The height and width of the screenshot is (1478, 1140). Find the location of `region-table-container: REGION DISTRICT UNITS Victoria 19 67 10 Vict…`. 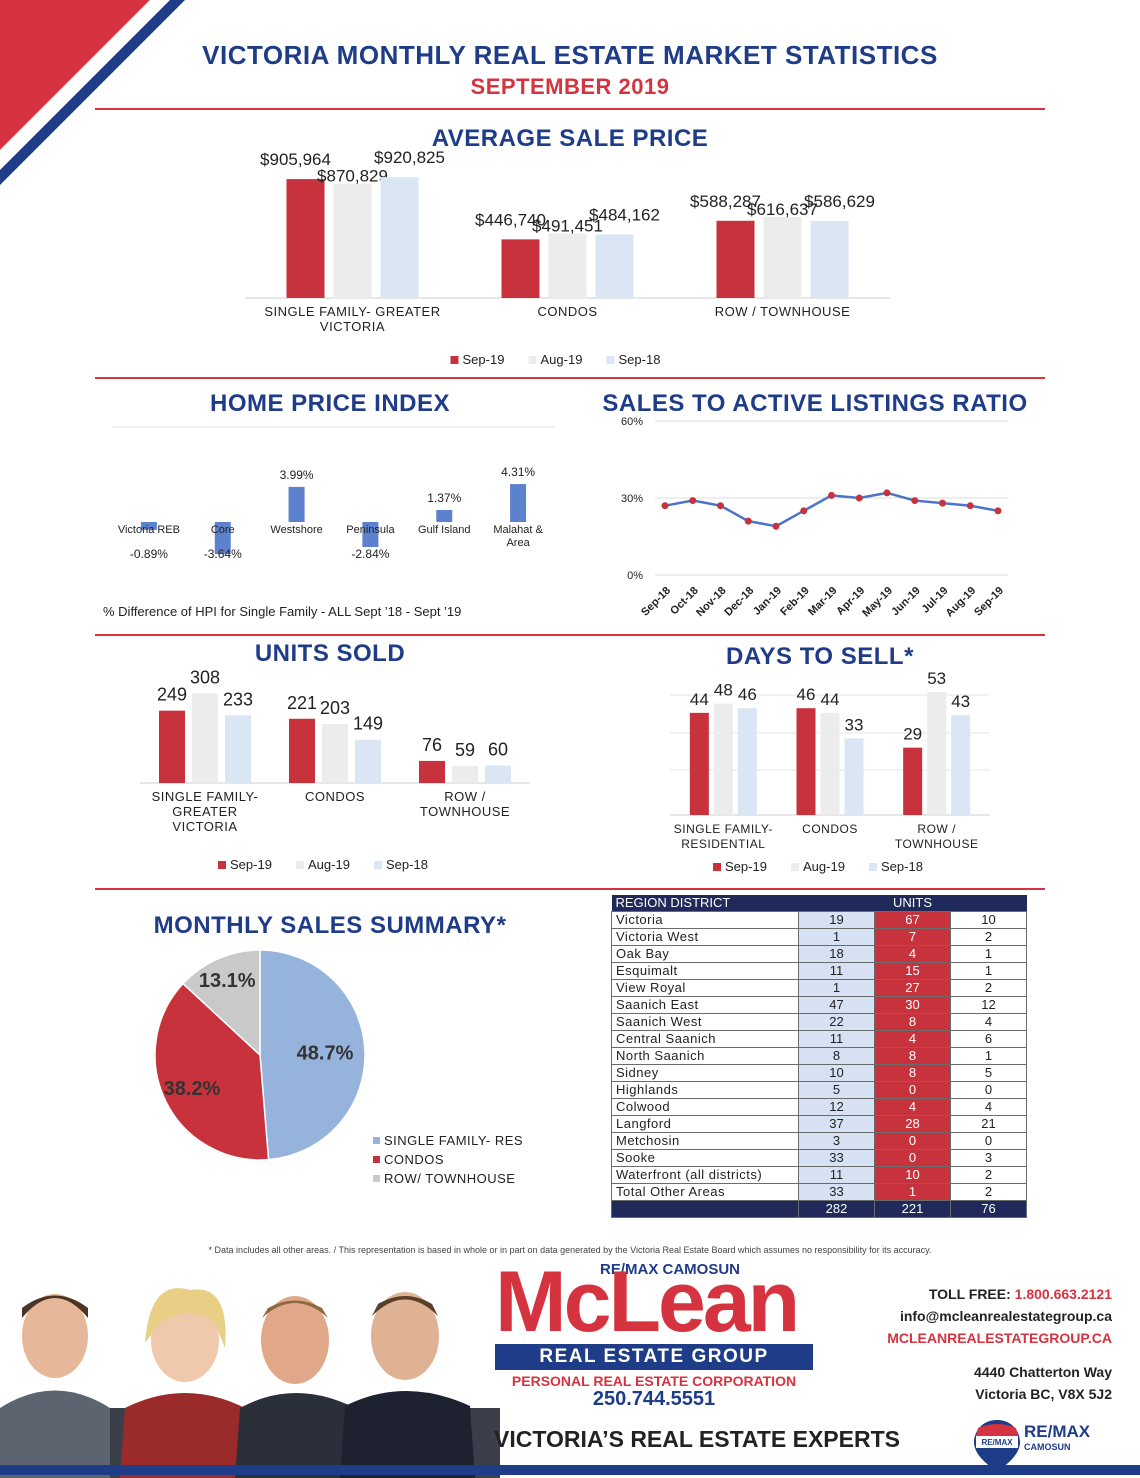

region-table-container: REGION DISTRICT UNITS Victoria 19 67 10 Vict… is located at coordinates (819, 1056).